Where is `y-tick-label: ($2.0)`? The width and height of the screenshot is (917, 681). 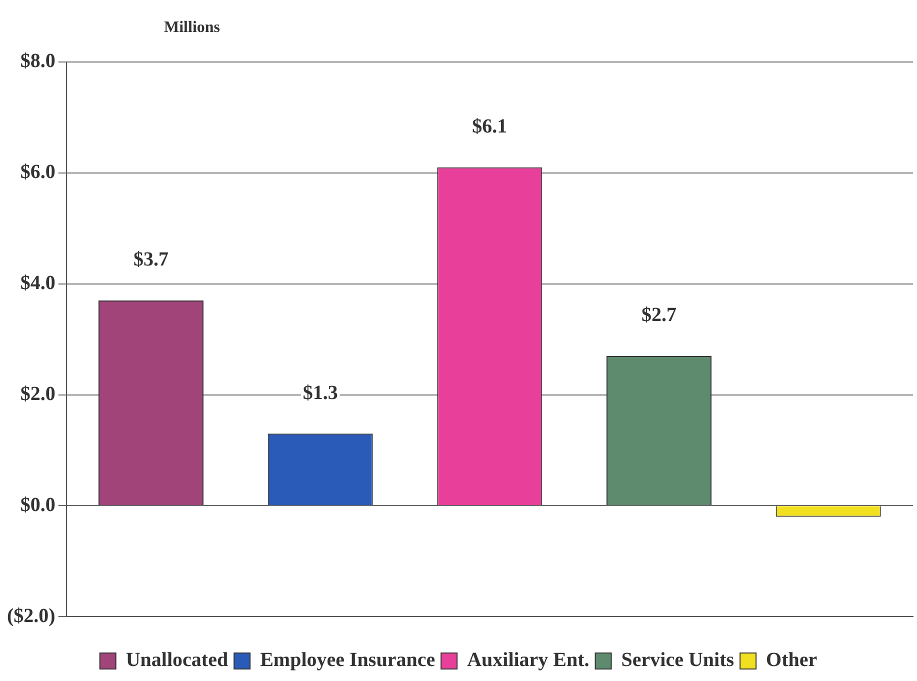
y-tick-label: ($2.0) is located at coordinates (31, 615).